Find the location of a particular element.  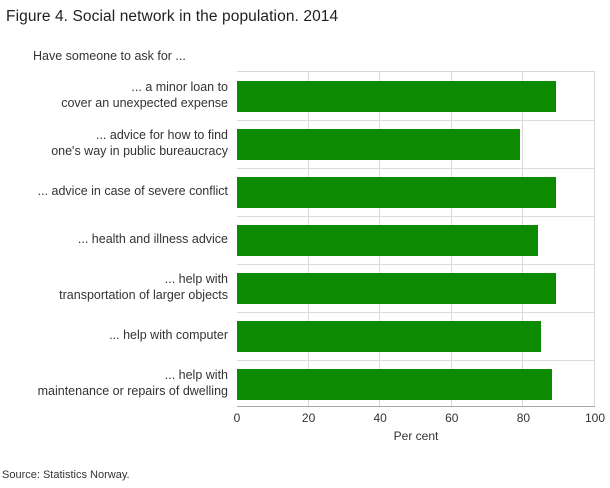

x-axis: 0 20 40 60 80 100 is located at coordinates (419, 418).